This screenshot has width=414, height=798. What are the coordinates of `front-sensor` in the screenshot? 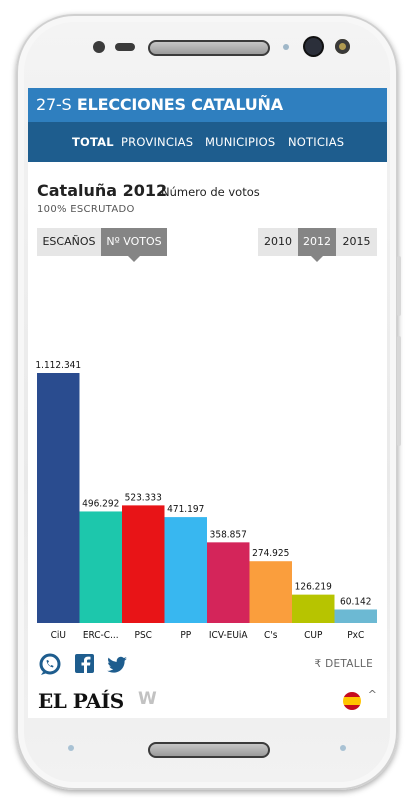 It's located at (99, 47).